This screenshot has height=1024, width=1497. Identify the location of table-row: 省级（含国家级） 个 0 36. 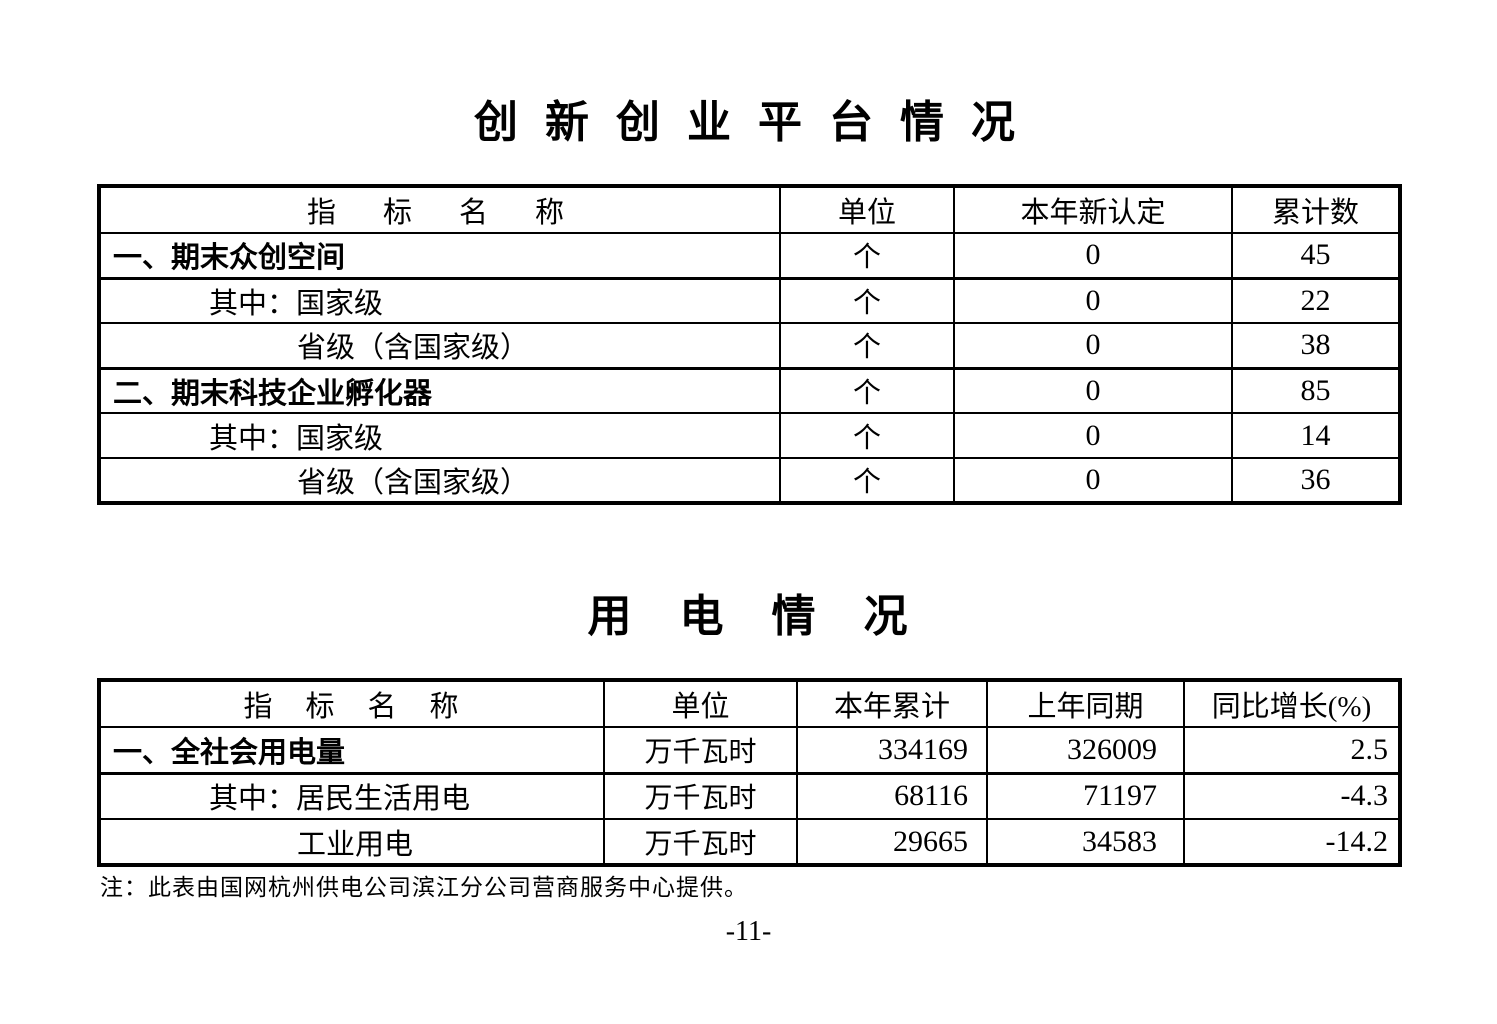
(749, 480).